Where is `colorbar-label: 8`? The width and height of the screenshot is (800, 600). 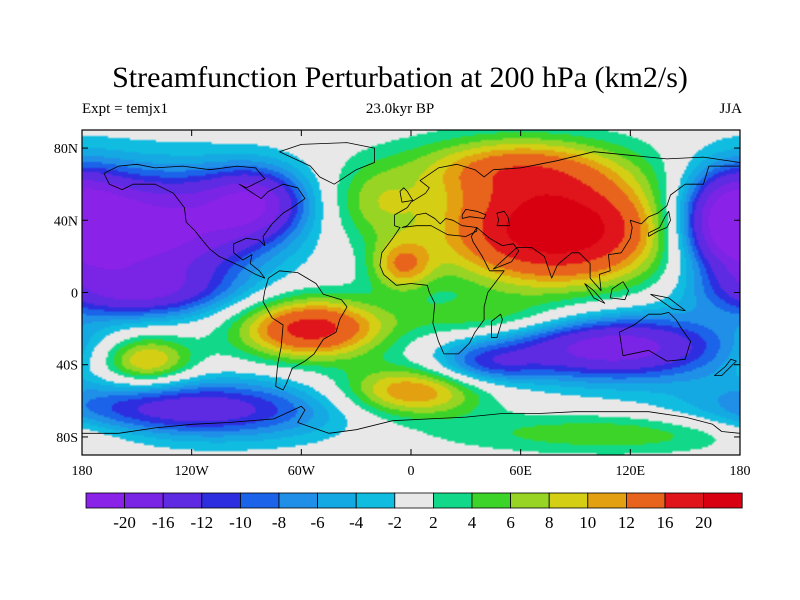 colorbar-label: 8 is located at coordinates (549, 522).